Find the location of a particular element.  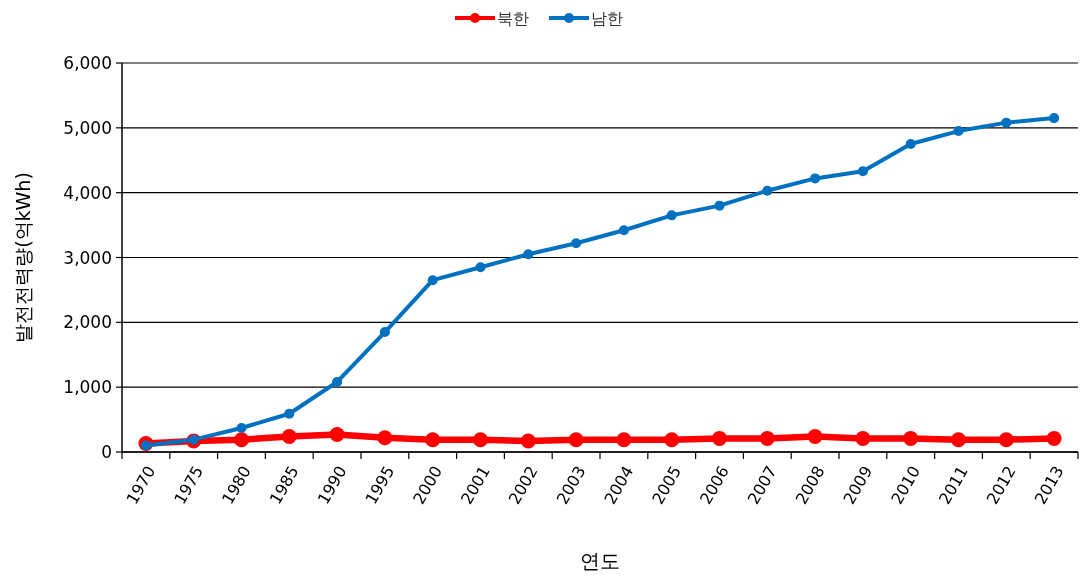

y-tick-label: 2,000 is located at coordinates (87, 322).